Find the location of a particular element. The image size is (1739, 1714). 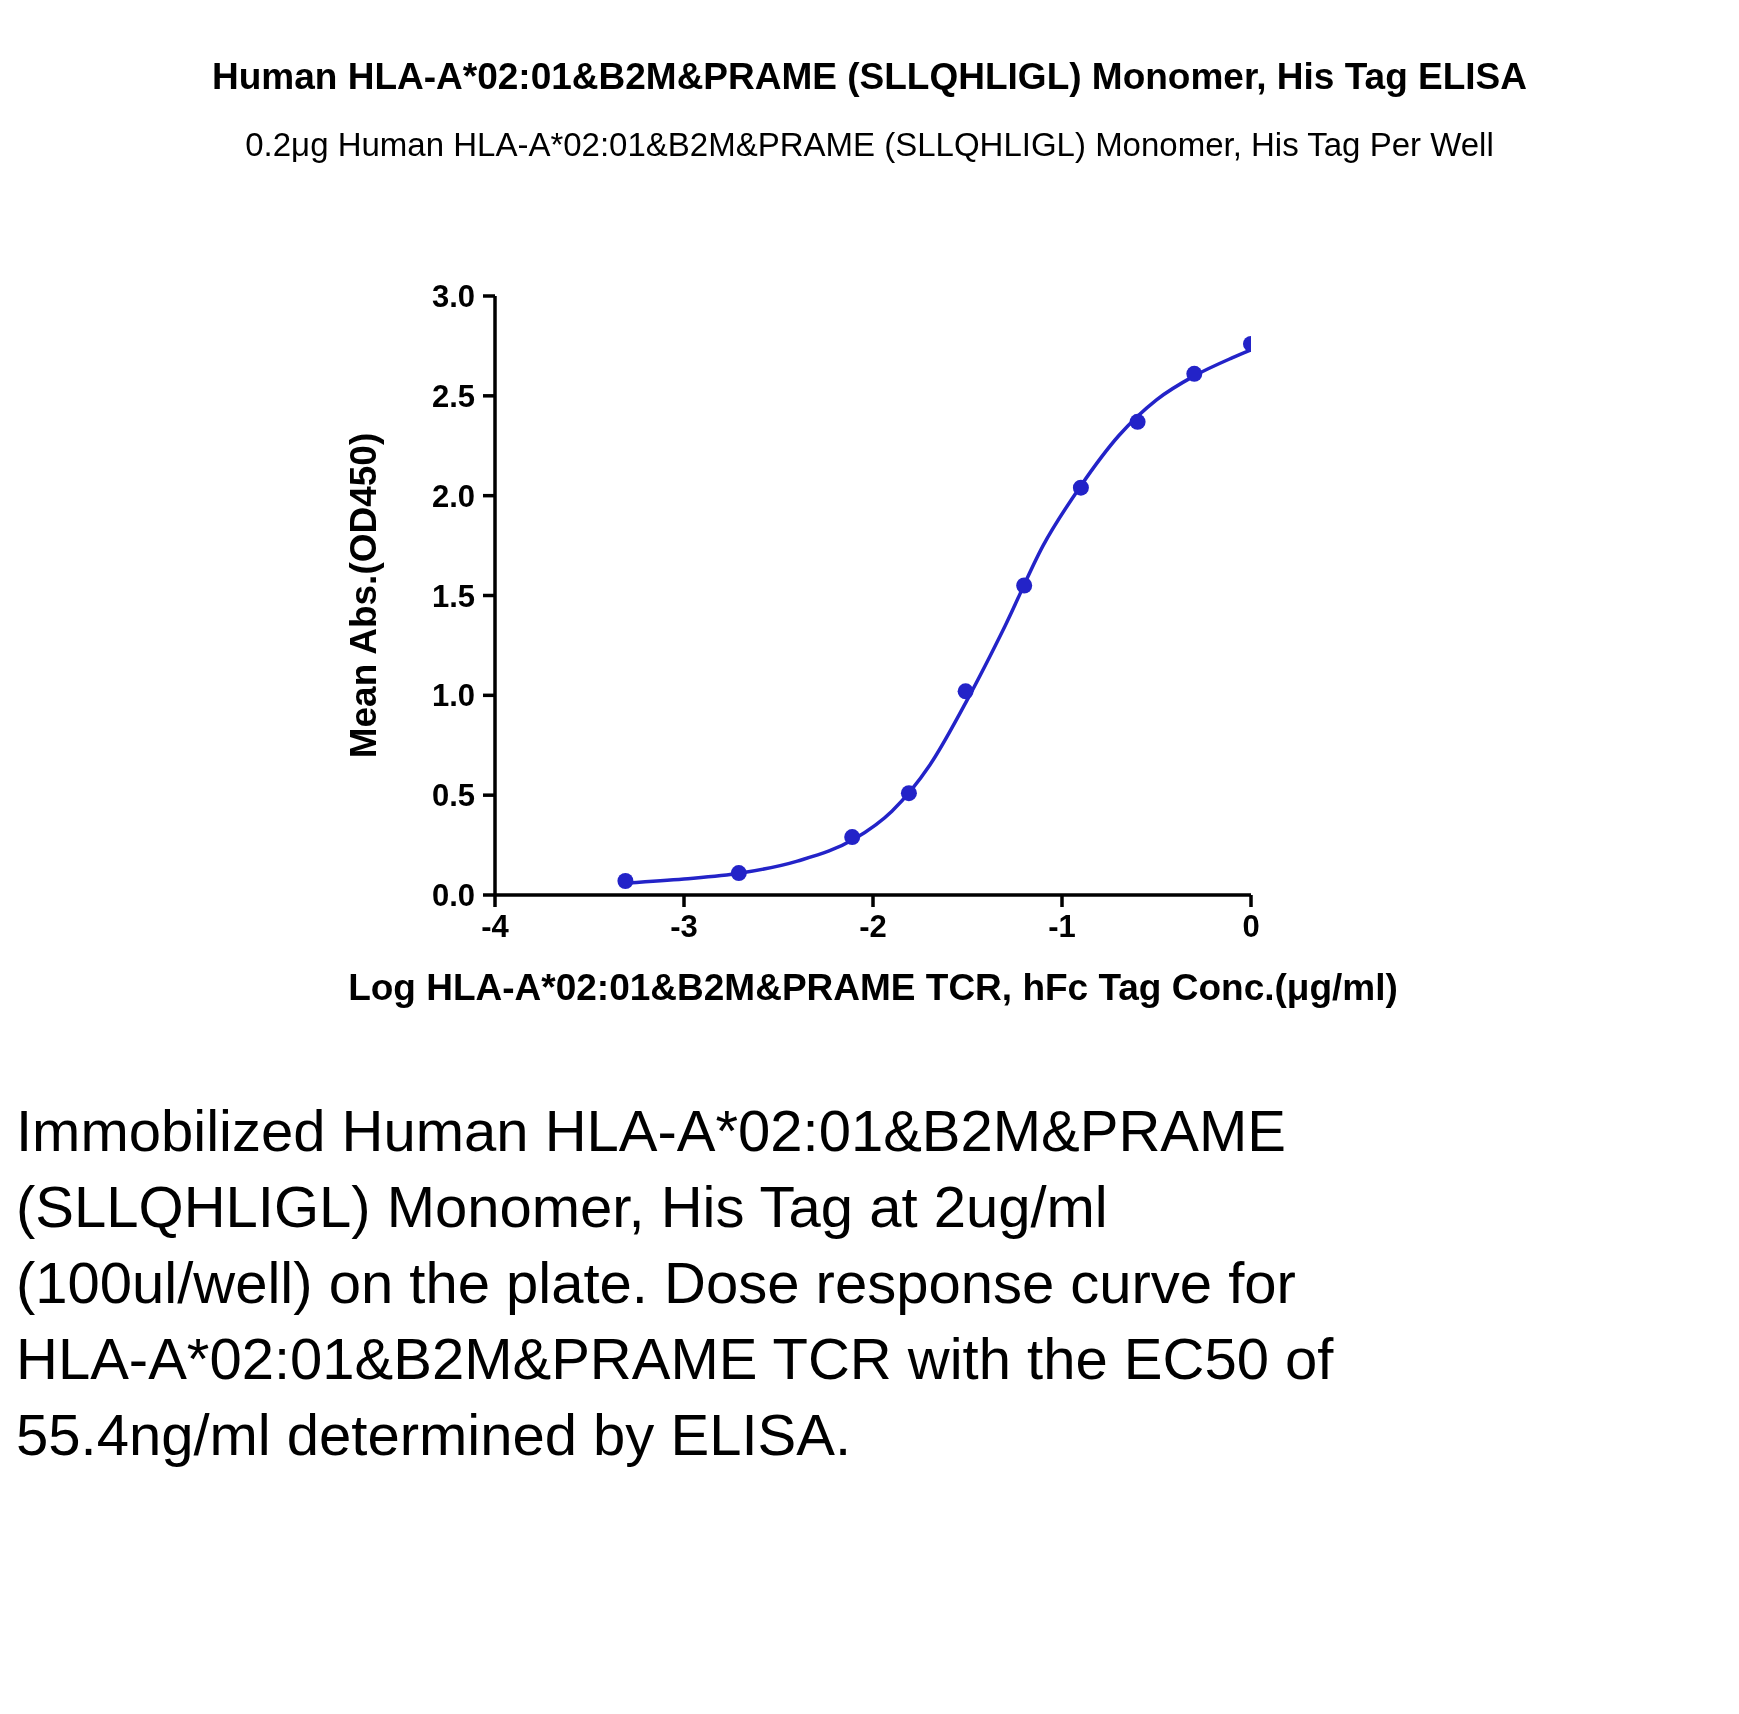

x-tick-label: 0 is located at coordinates (1251, 927).